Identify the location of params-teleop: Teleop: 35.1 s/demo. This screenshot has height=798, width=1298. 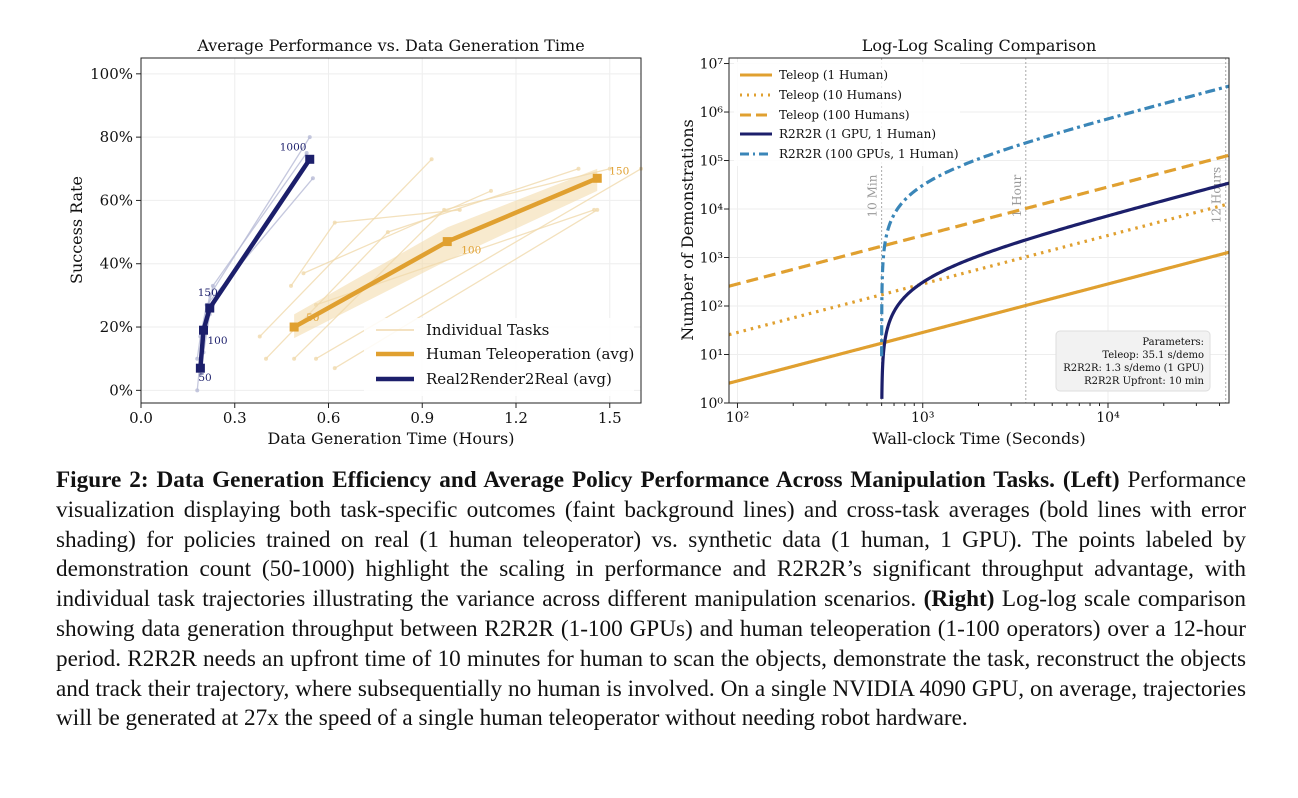
(1153, 355).